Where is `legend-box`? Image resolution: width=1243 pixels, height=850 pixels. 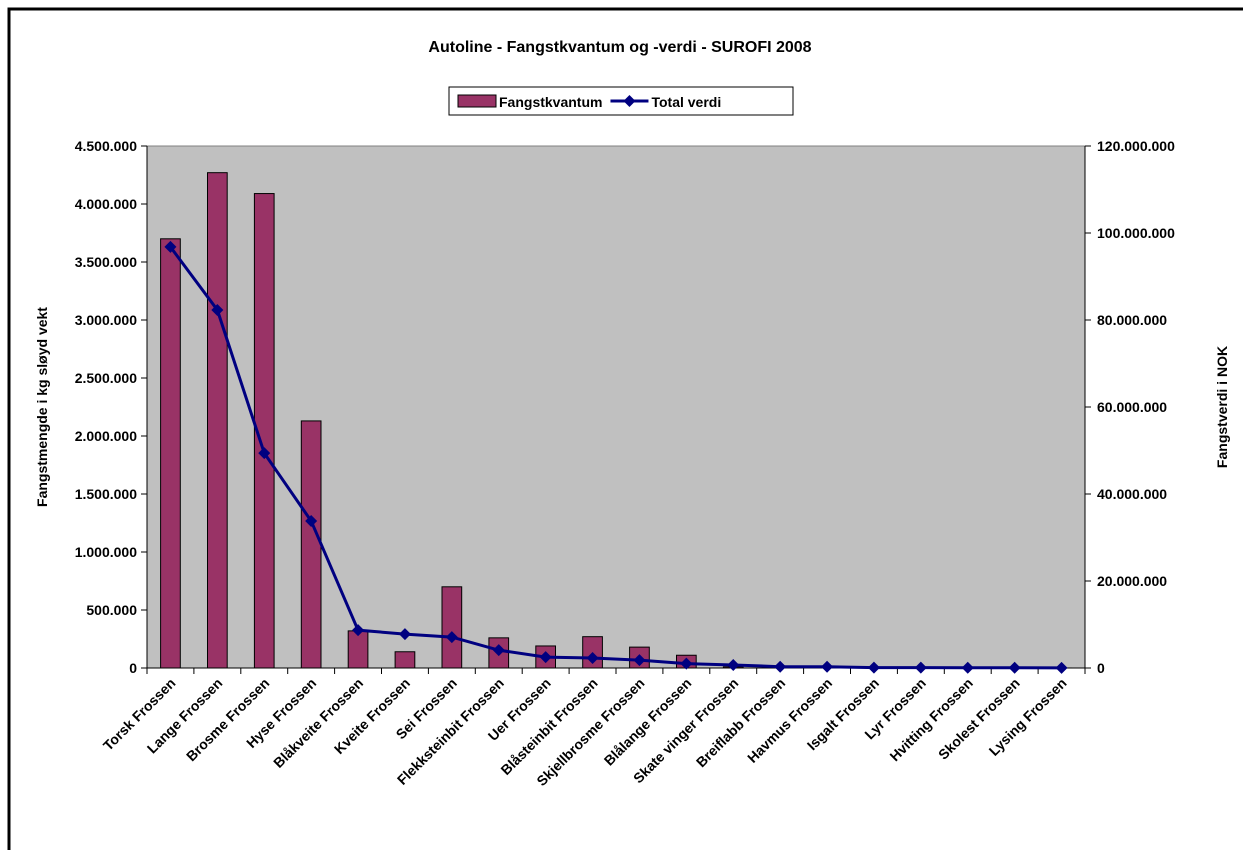 legend-box is located at coordinates (621, 101).